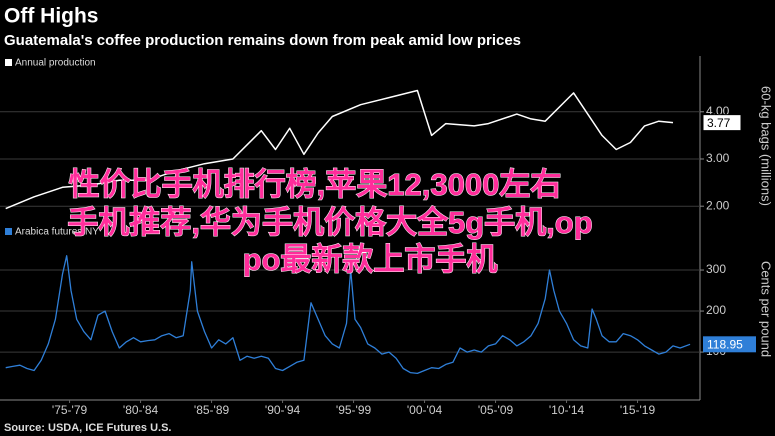 This screenshot has height=436, width=775. What do you see at coordinates (496, 410) in the screenshot?
I see `x-tick-label: '05-'09` at bounding box center [496, 410].